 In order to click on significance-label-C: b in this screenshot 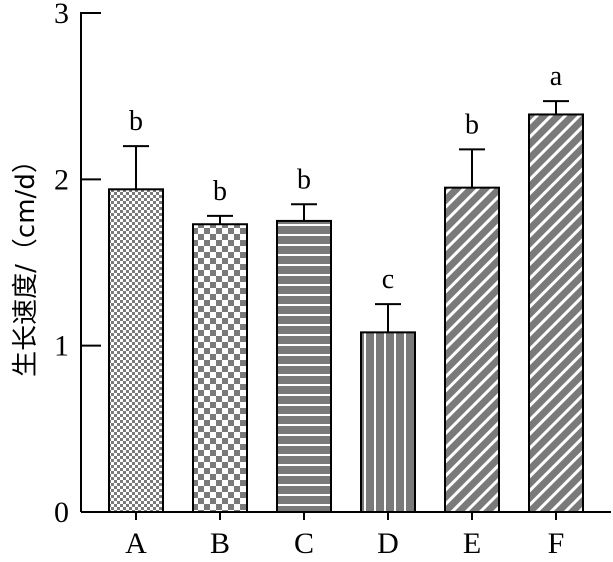, I will do `click(304, 179)`.